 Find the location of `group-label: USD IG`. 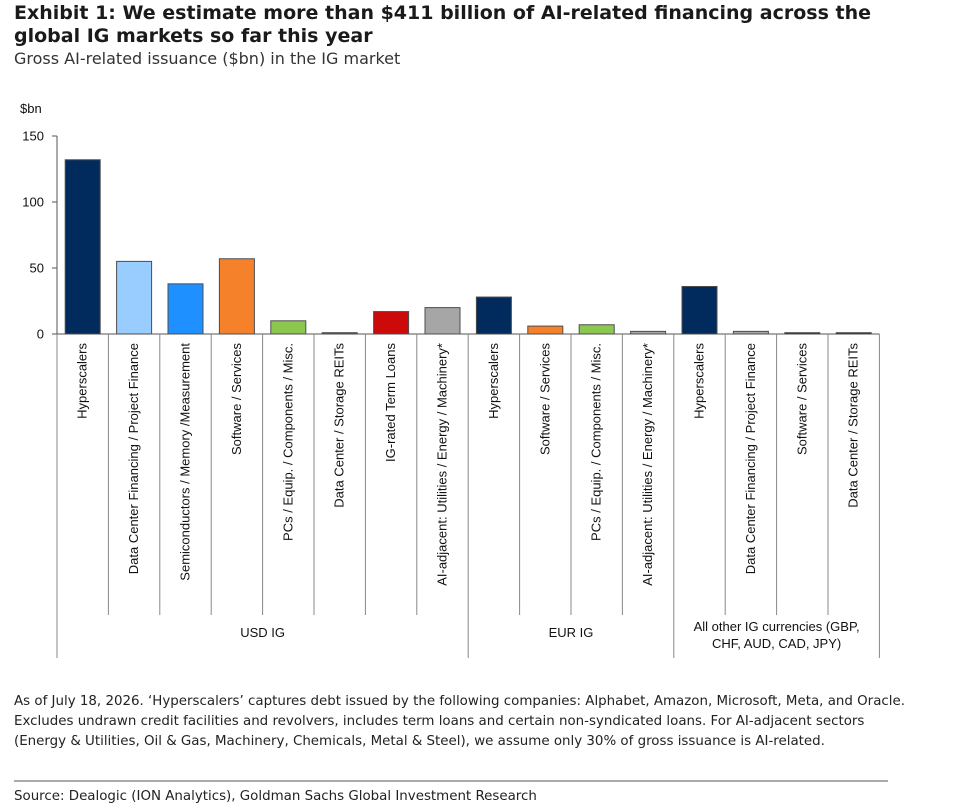

group-label: USD IG is located at coordinates (262, 632).